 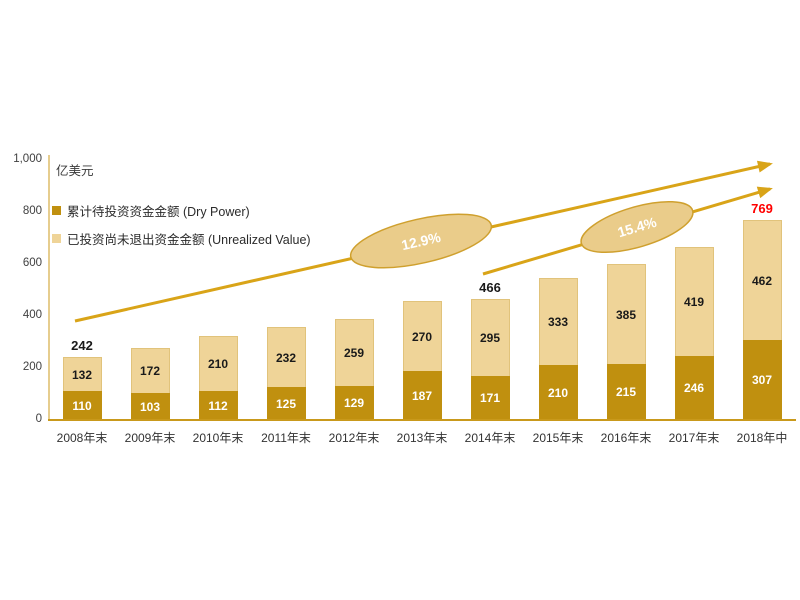 I want to click on stacked-bar: 462 307, so click(x=762, y=320).